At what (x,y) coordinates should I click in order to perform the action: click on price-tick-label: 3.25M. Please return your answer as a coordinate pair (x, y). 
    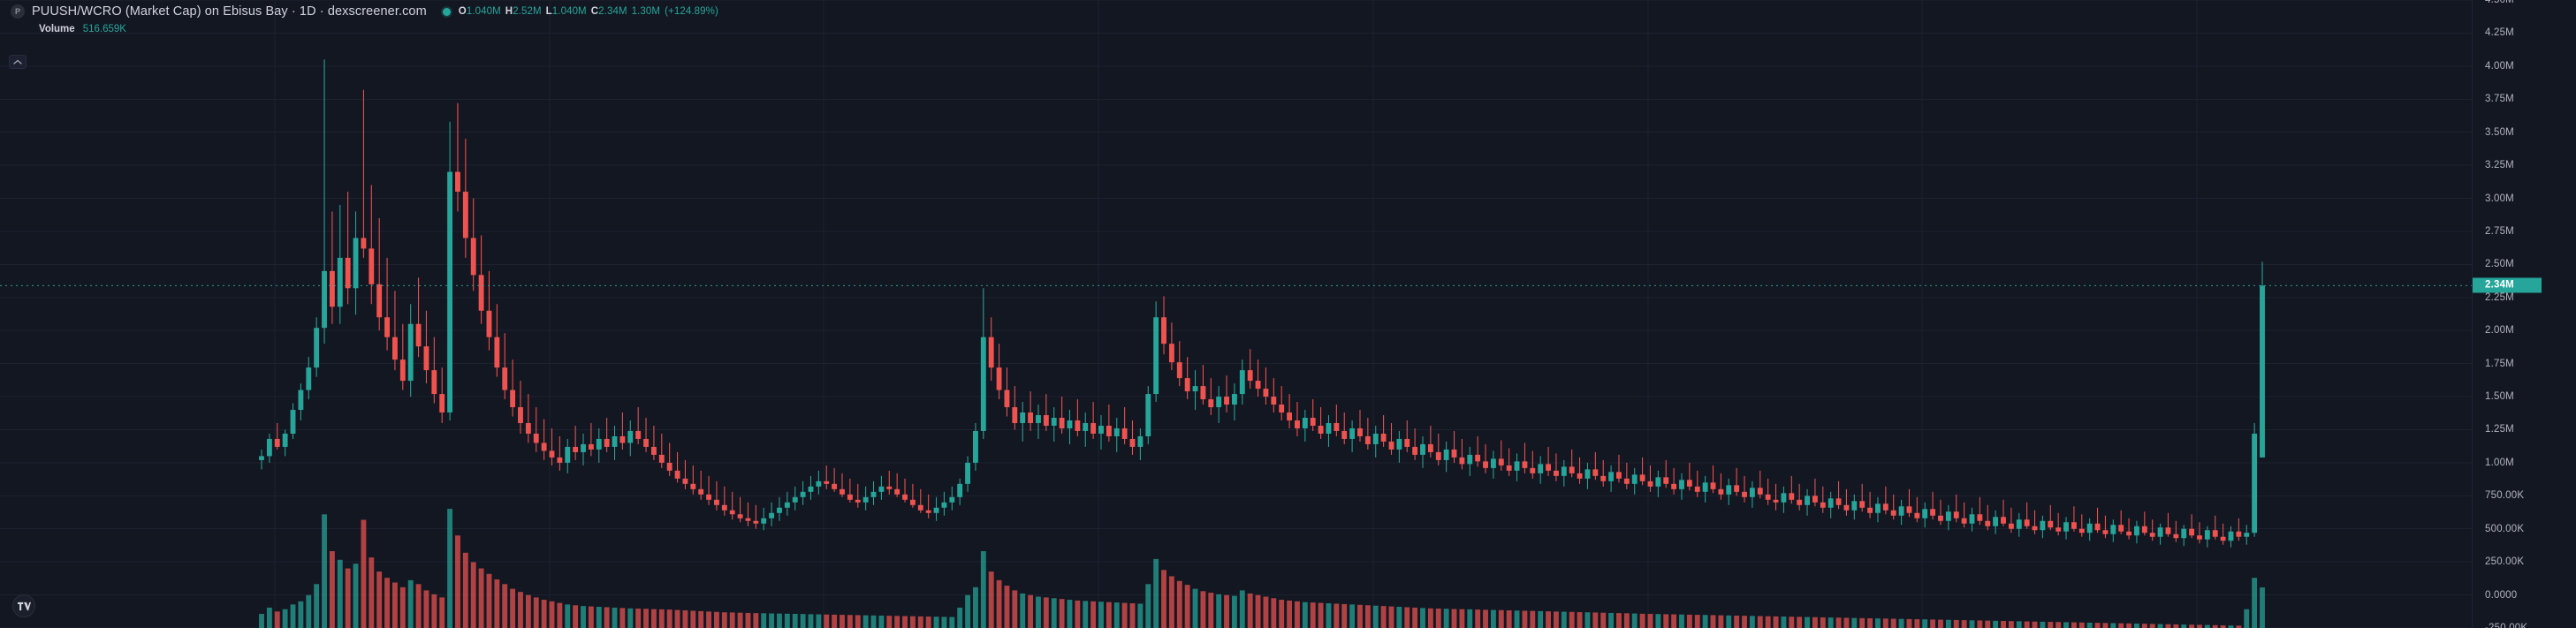
    Looking at the image, I should click on (2499, 165).